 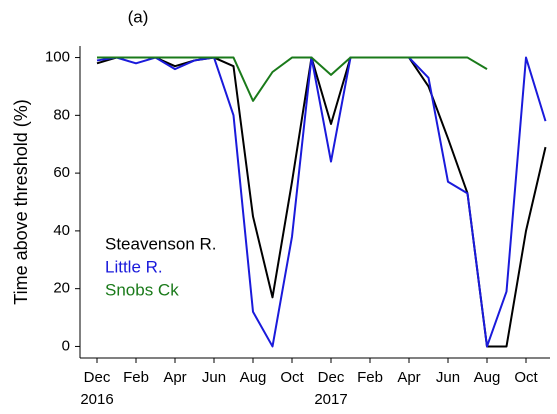 What do you see at coordinates (142, 289) in the screenshot?
I see `legend-label: Snobs Ck` at bounding box center [142, 289].